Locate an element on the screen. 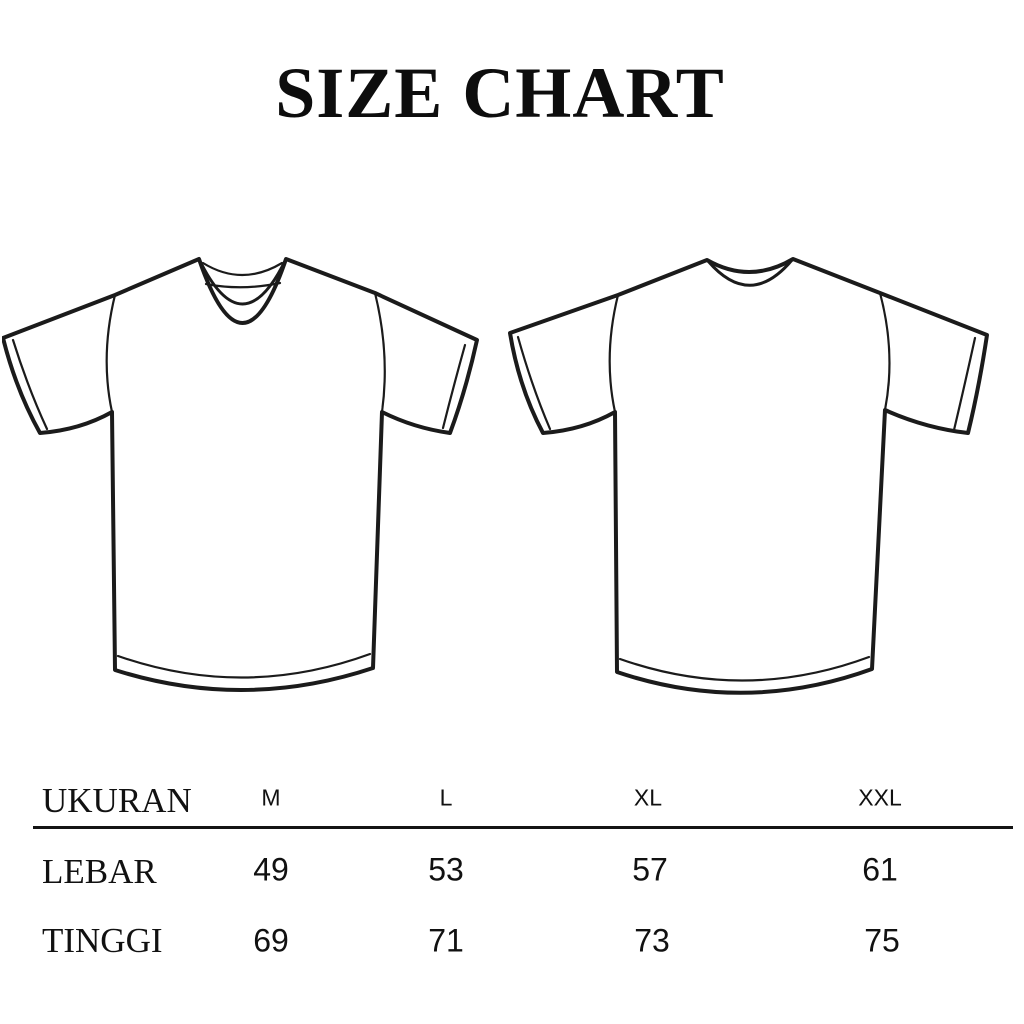 The image size is (1024, 1024). front-right-armhole-seam is located at coordinates (379, 352).